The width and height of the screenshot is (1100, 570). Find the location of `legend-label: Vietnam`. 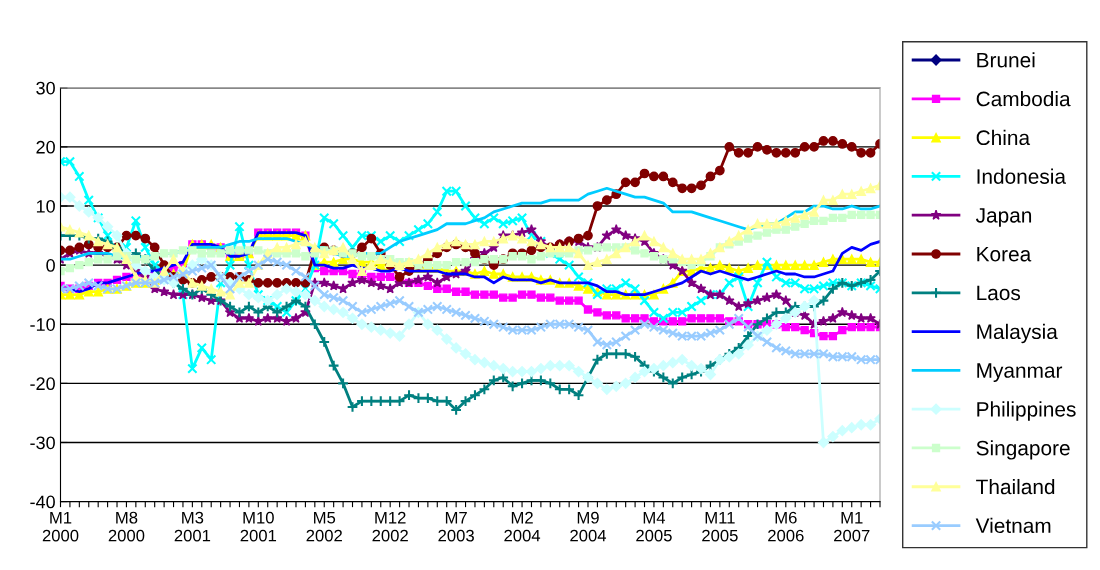

legend-label: Vietnam is located at coordinates (1013, 525).